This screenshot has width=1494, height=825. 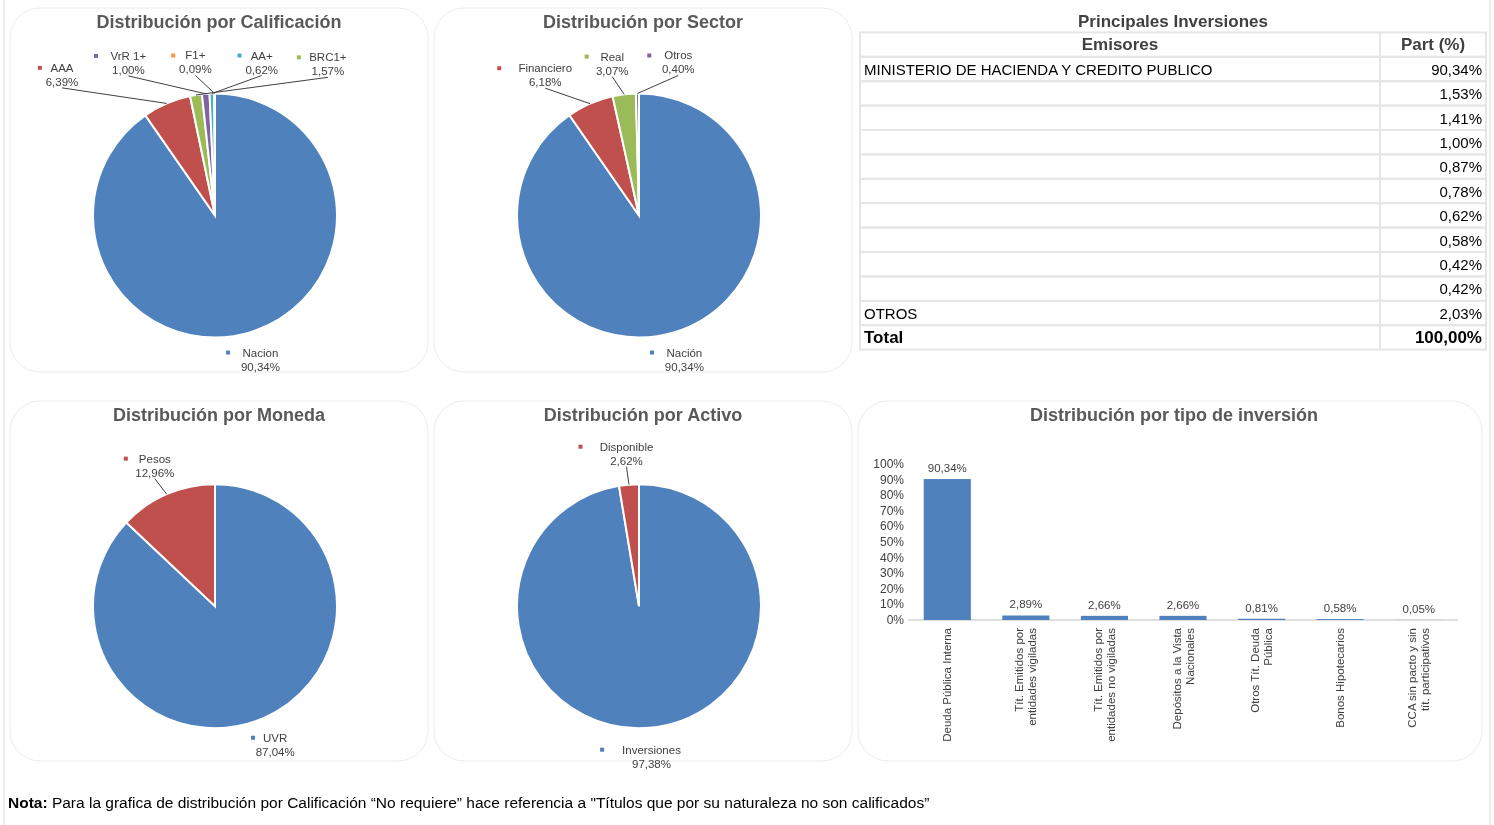 What do you see at coordinates (275, 737) in the screenshot?
I see `legend-label: UVR` at bounding box center [275, 737].